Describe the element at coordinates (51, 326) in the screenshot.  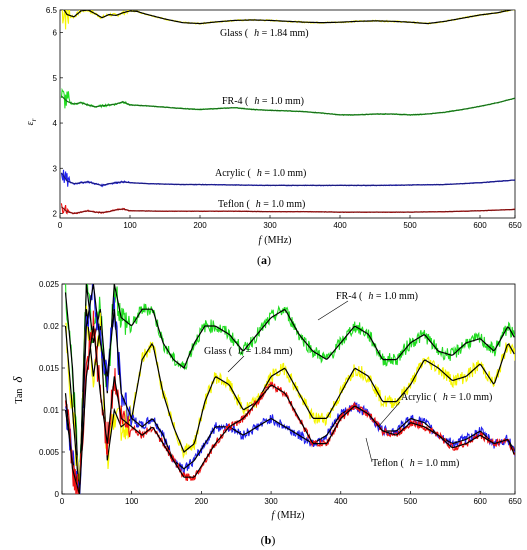
I see `y-tick-label: 0.02` at that location.